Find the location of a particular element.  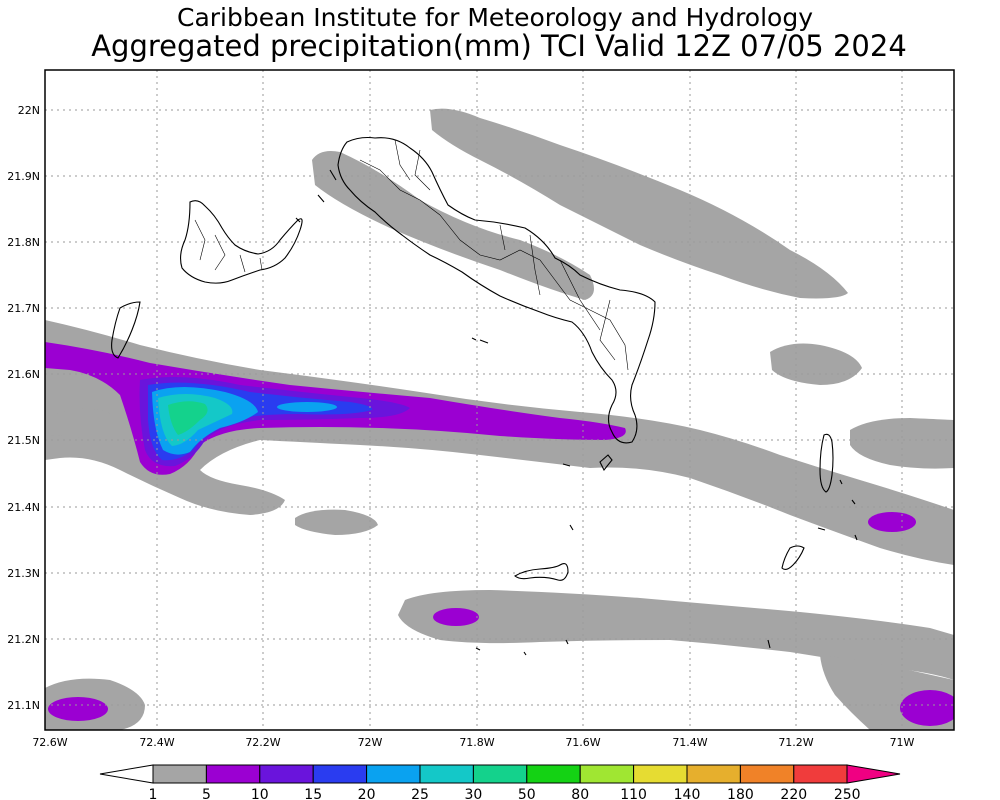

providenciales-coast is located at coordinates (241, 242).